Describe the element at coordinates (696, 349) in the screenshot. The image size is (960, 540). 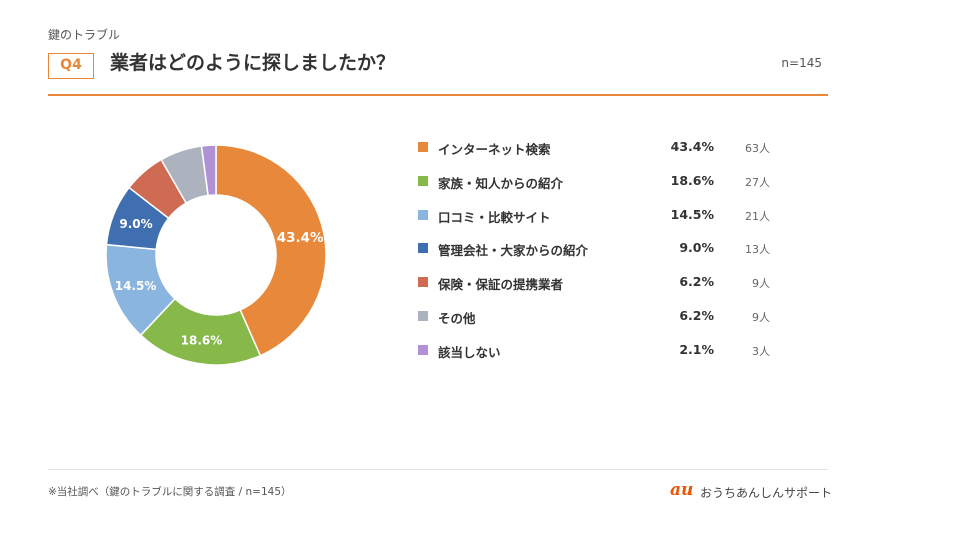
I see `legend-percentage: 2.1%` at that location.